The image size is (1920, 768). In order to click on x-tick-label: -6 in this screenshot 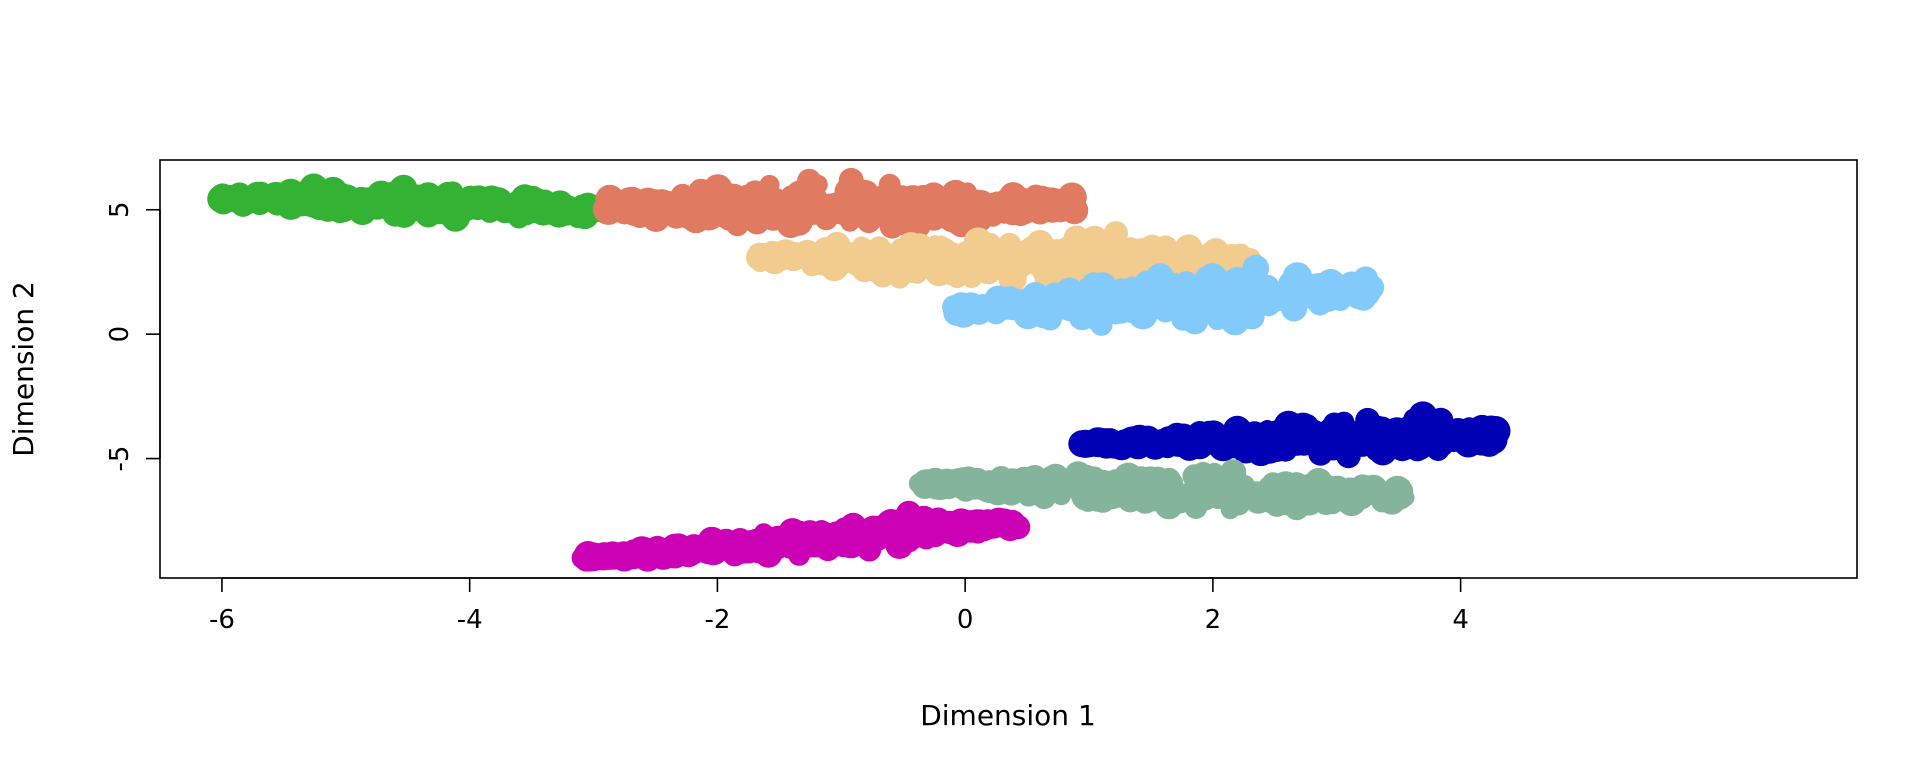, I will do `click(222, 620)`.